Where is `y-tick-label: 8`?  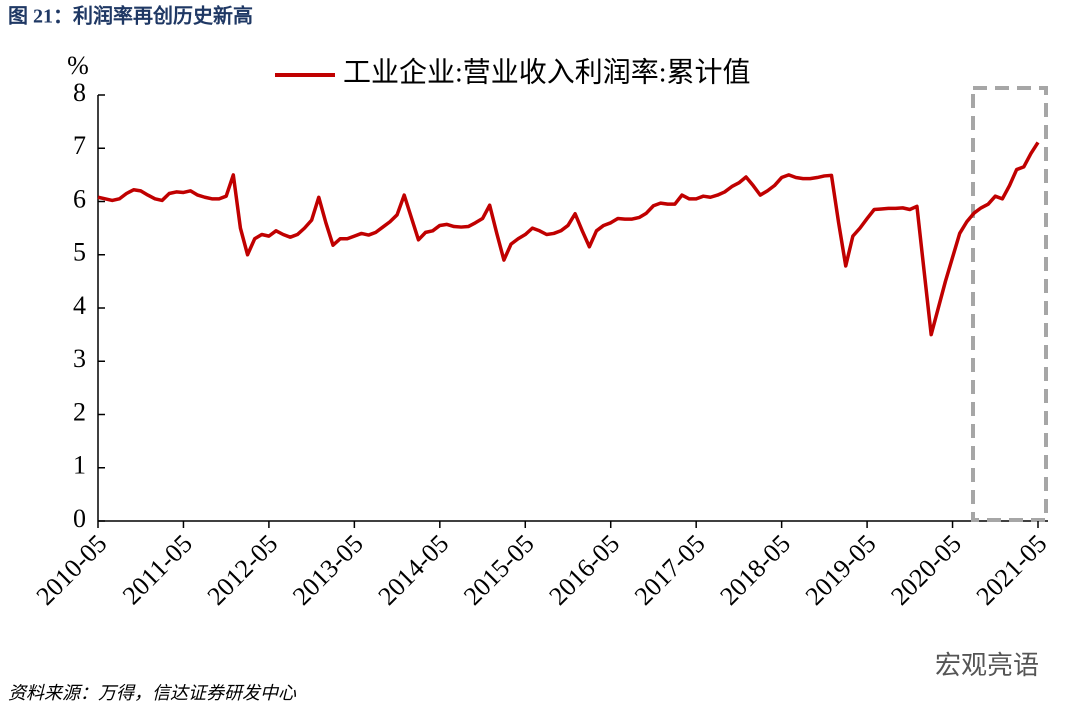 y-tick-label: 8 is located at coordinates (79, 92).